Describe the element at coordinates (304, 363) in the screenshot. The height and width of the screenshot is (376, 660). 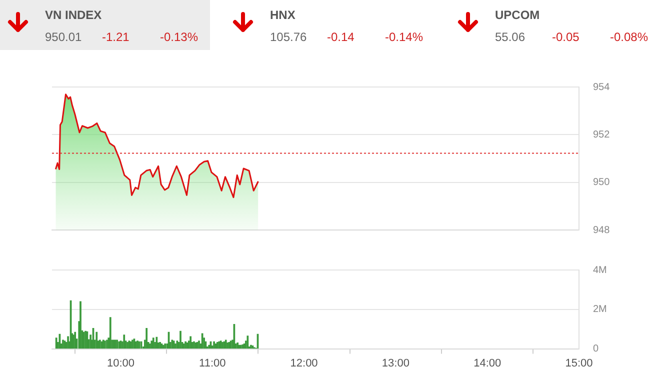
I see `x-tick-label: 12:00` at that location.